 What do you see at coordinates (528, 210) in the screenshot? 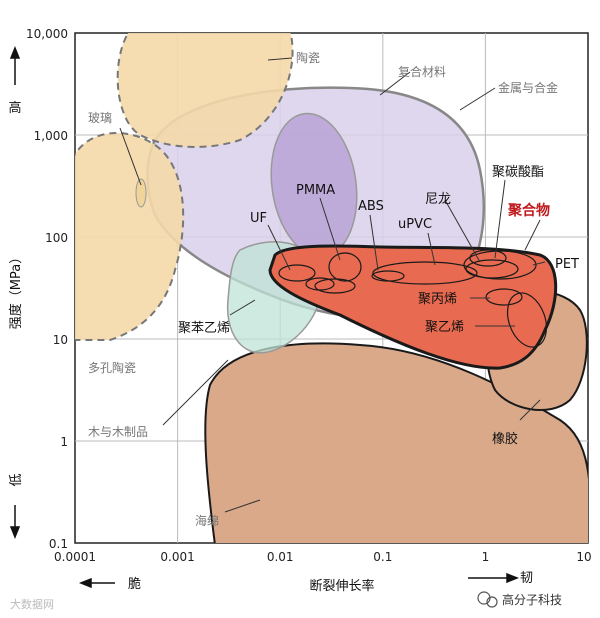
I see `label-polymers: 聚合物` at bounding box center [528, 210].